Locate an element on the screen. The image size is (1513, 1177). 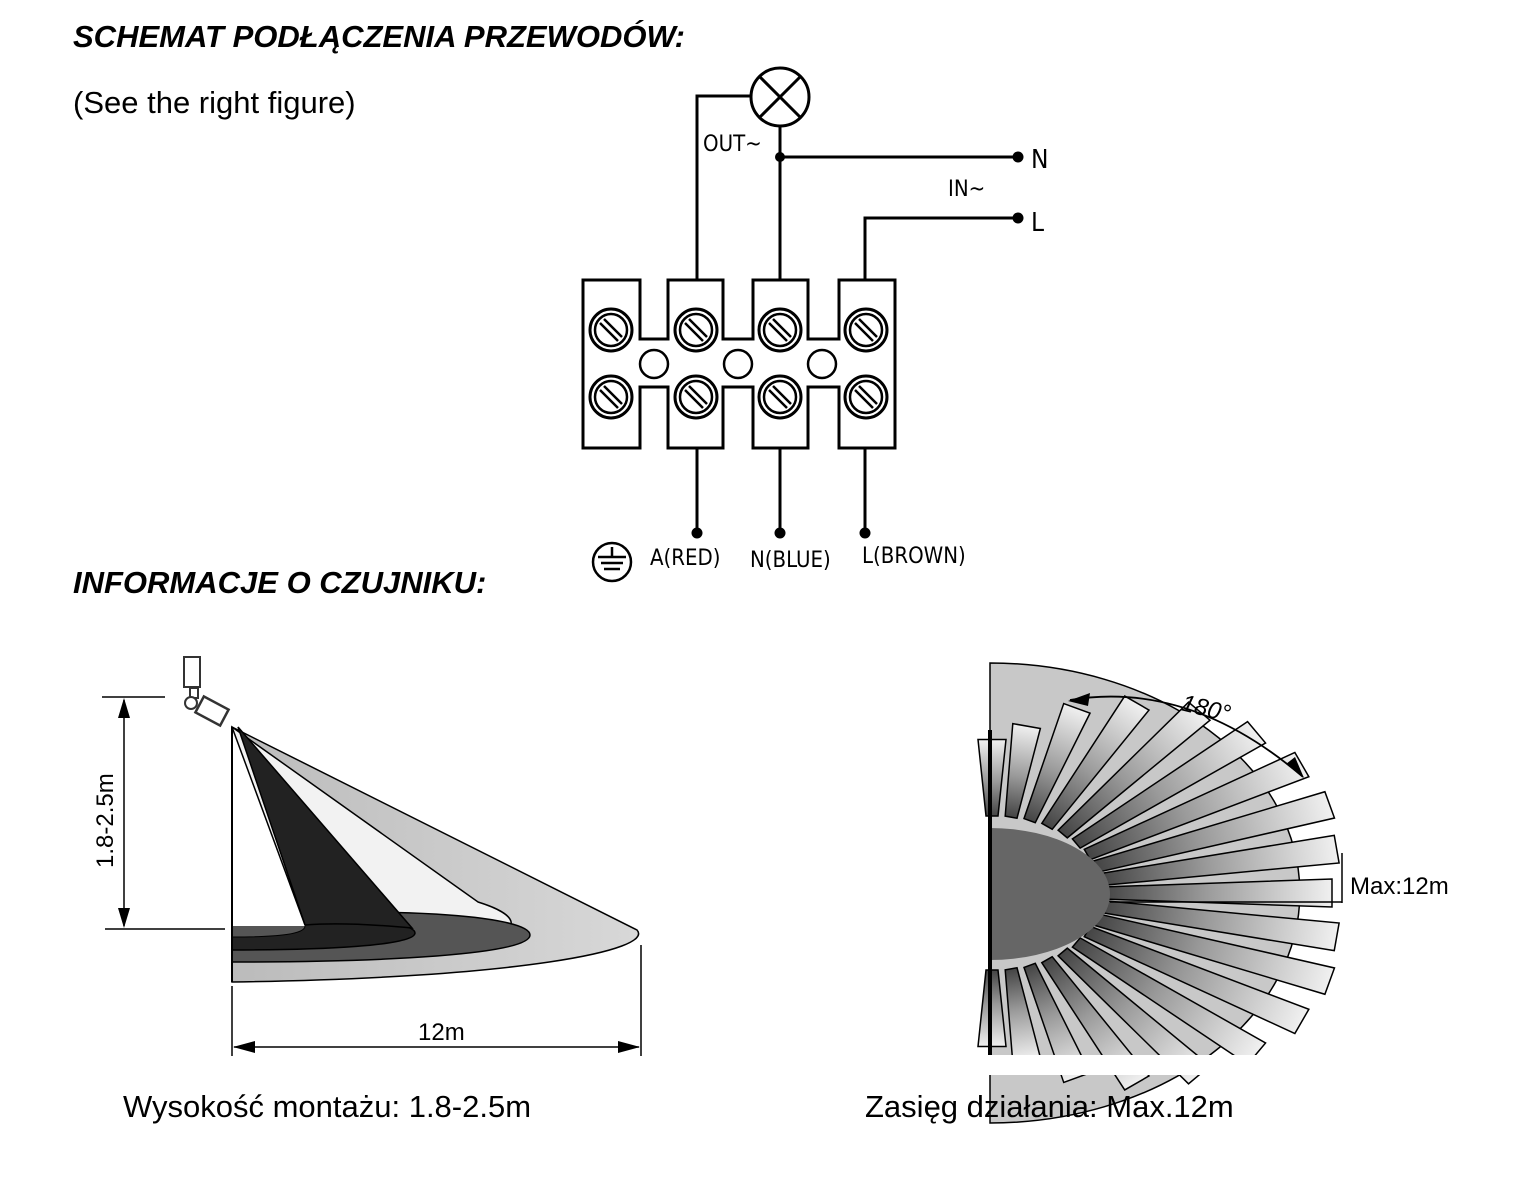
wiring-diagram: OUT~ IN~ N L A(RED) N(BLUE) L(BROWN) is located at coordinates (815, 324).